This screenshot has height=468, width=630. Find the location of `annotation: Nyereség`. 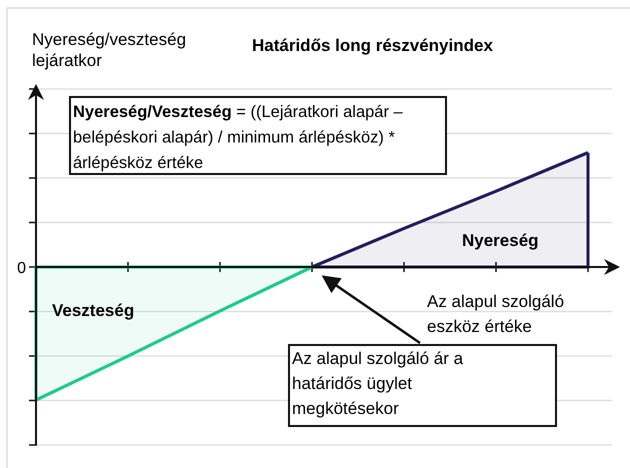

annotation: Nyereség is located at coordinates (500, 240).